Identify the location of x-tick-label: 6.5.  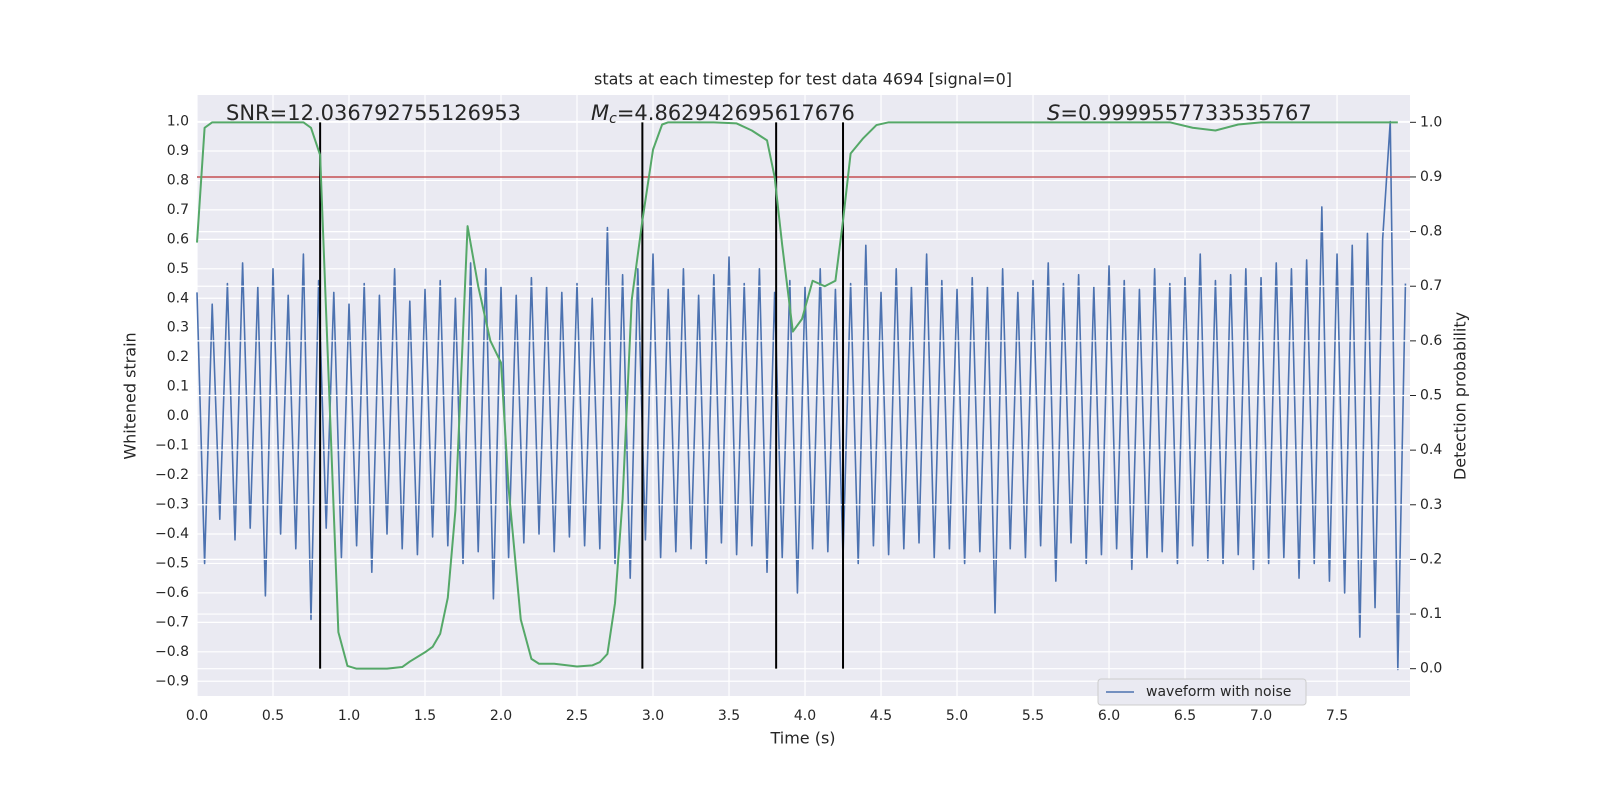
(1185, 716).